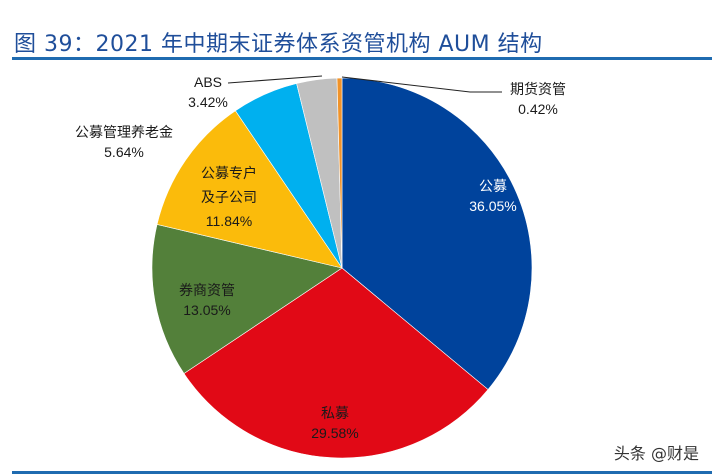 The width and height of the screenshot is (713, 476). Describe the element at coordinates (421, 84) in the screenshot. I see `qihuo-leader-line` at that location.